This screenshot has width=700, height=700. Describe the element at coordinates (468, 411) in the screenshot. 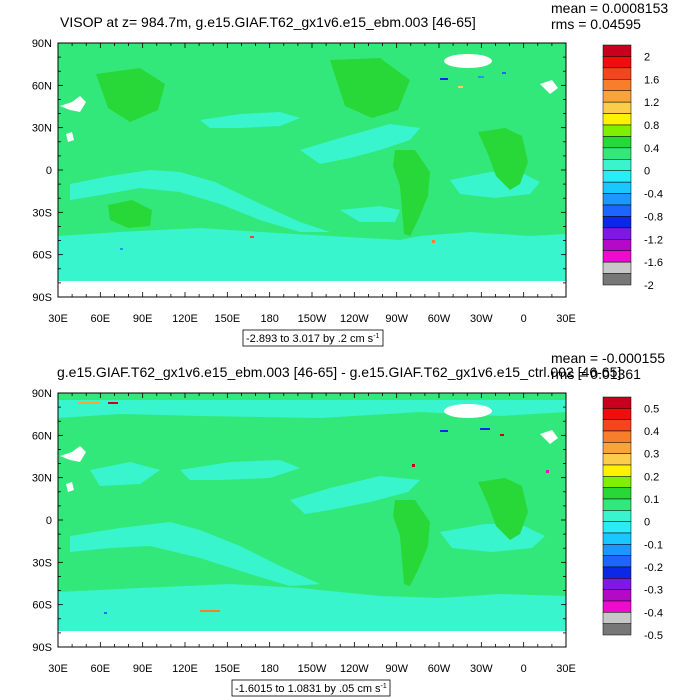

I see `panel-2-greenland` at that location.